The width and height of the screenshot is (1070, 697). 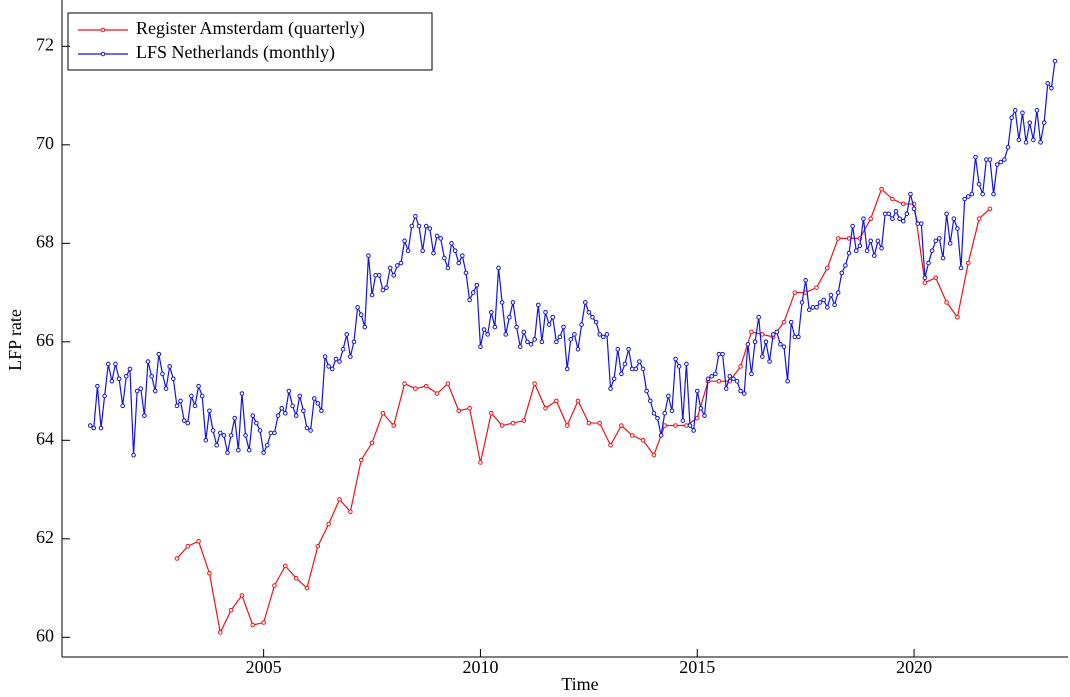 I want to click on y-axis-label: LFP rate, so click(x=15, y=340).